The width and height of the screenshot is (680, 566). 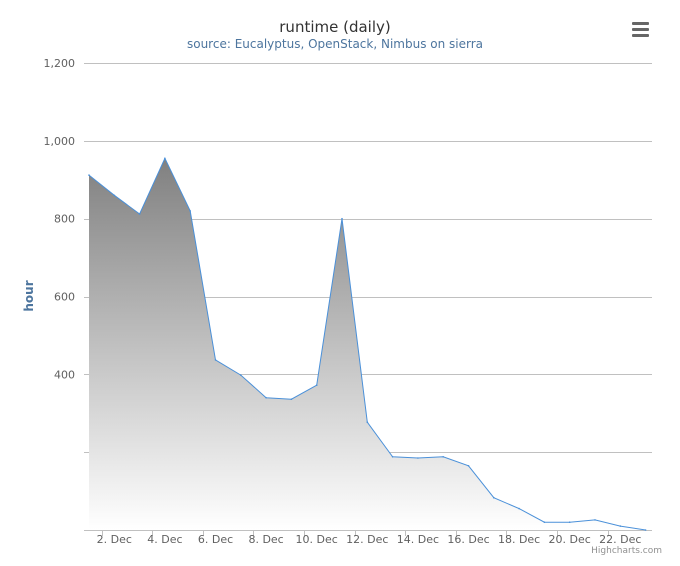 What do you see at coordinates (29, 295) in the screenshot?
I see `y-axis-title: hour` at bounding box center [29, 295].